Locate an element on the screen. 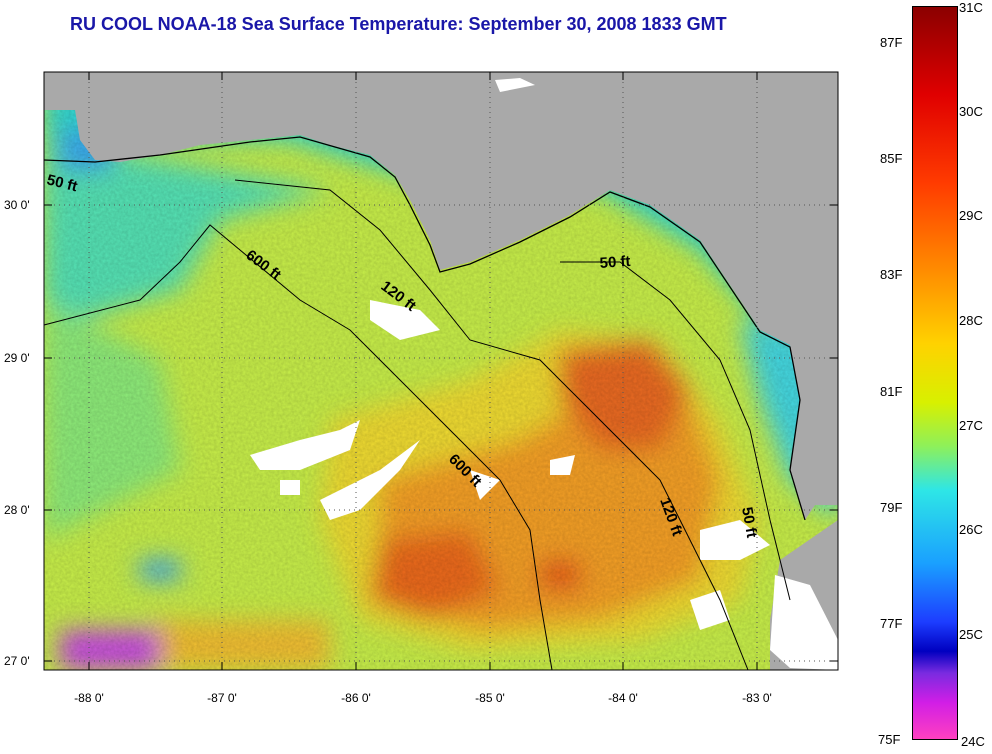 This screenshot has width=992, height=754. colorbar-label-27c: 27C is located at coordinates (971, 425).